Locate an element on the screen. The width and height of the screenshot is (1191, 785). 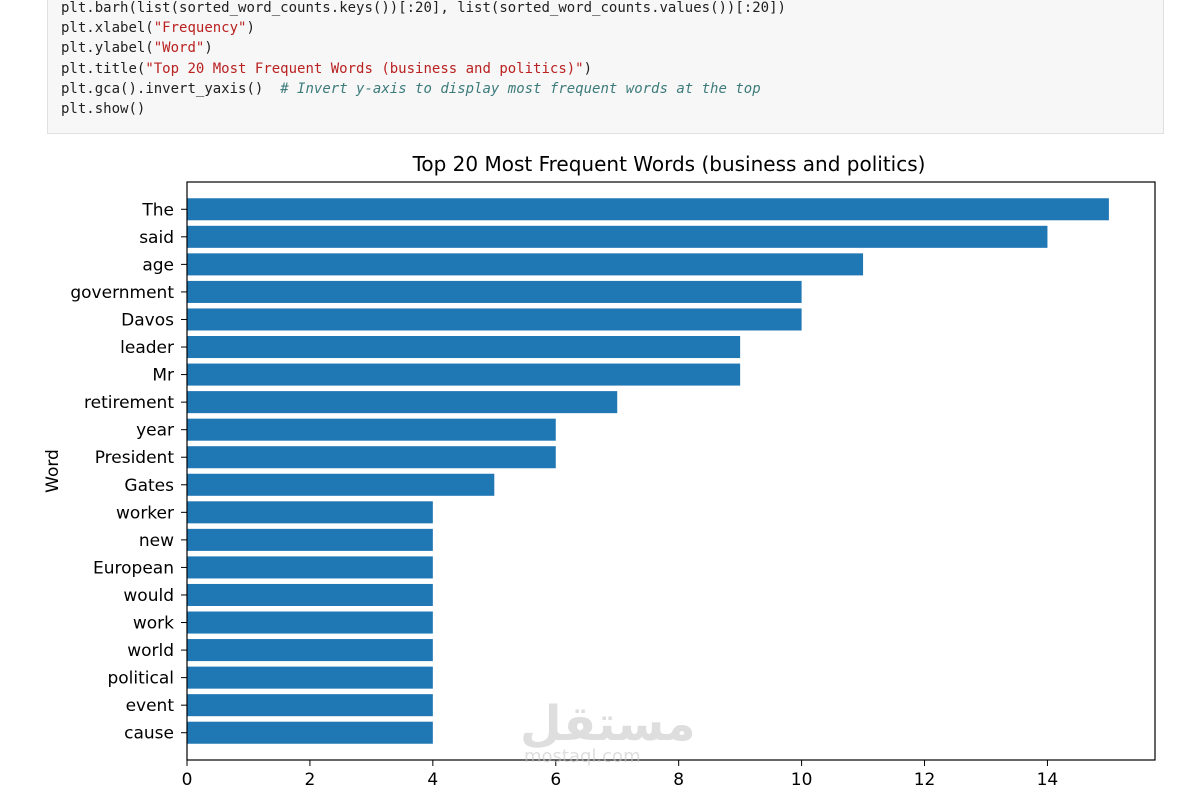
bar-government is located at coordinates (494, 291).